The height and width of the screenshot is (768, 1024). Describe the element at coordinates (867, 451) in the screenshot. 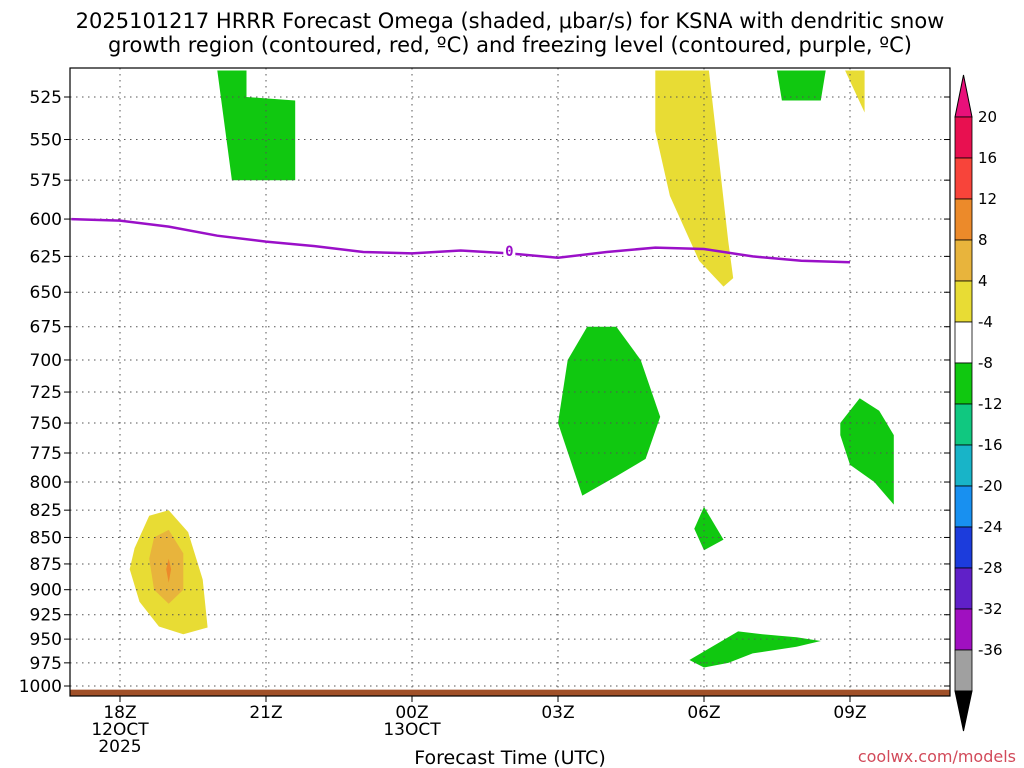

I see `omega-region-green-right-middle` at that location.